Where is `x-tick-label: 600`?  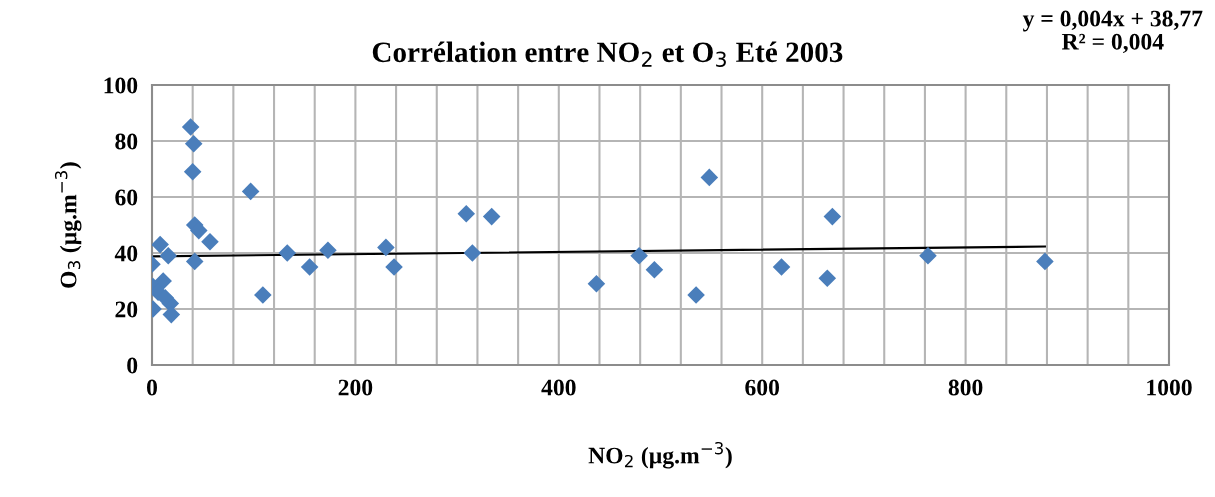
x-tick-label: 600 is located at coordinates (762, 387).